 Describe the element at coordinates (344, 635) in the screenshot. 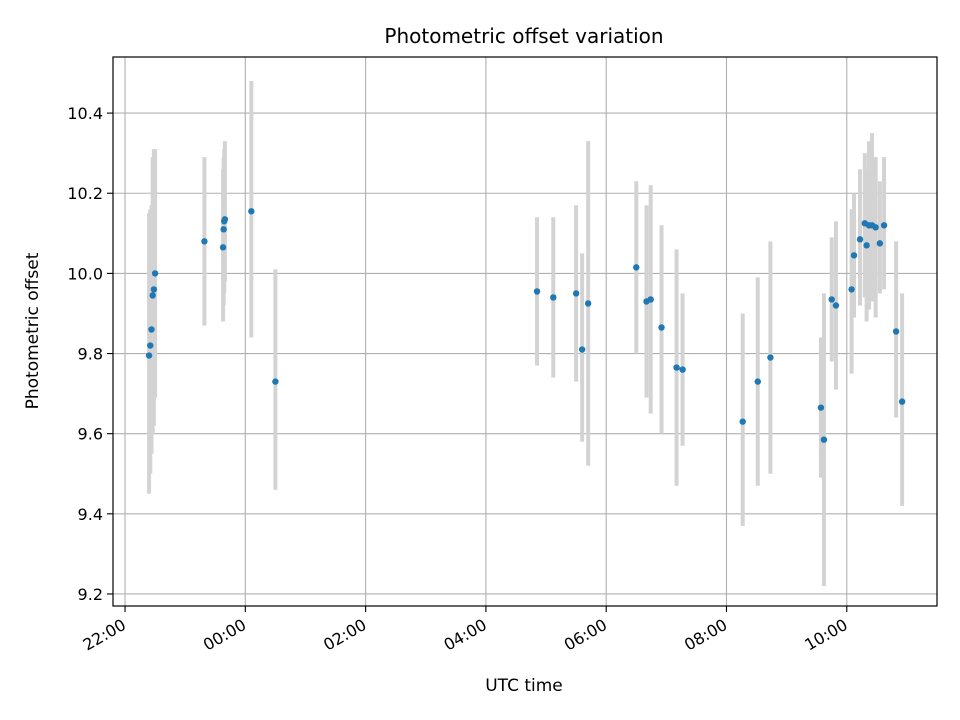

I see `x-tick-label: 02:00` at that location.